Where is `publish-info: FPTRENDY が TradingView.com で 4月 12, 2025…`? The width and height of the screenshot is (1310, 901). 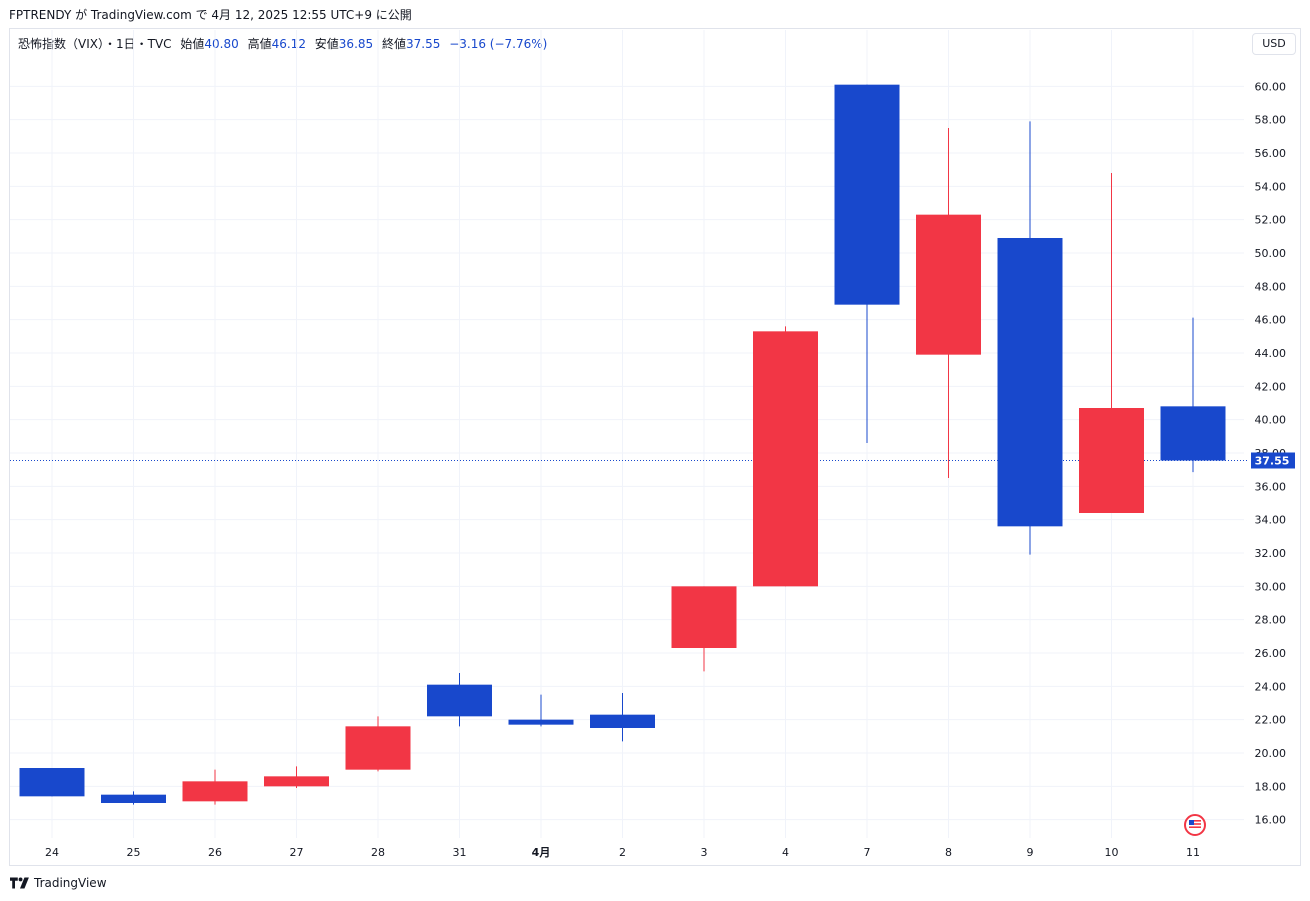
publish-info: FPTRENDY が TradingView.com で 4月 12, 2025… is located at coordinates (210, 15).